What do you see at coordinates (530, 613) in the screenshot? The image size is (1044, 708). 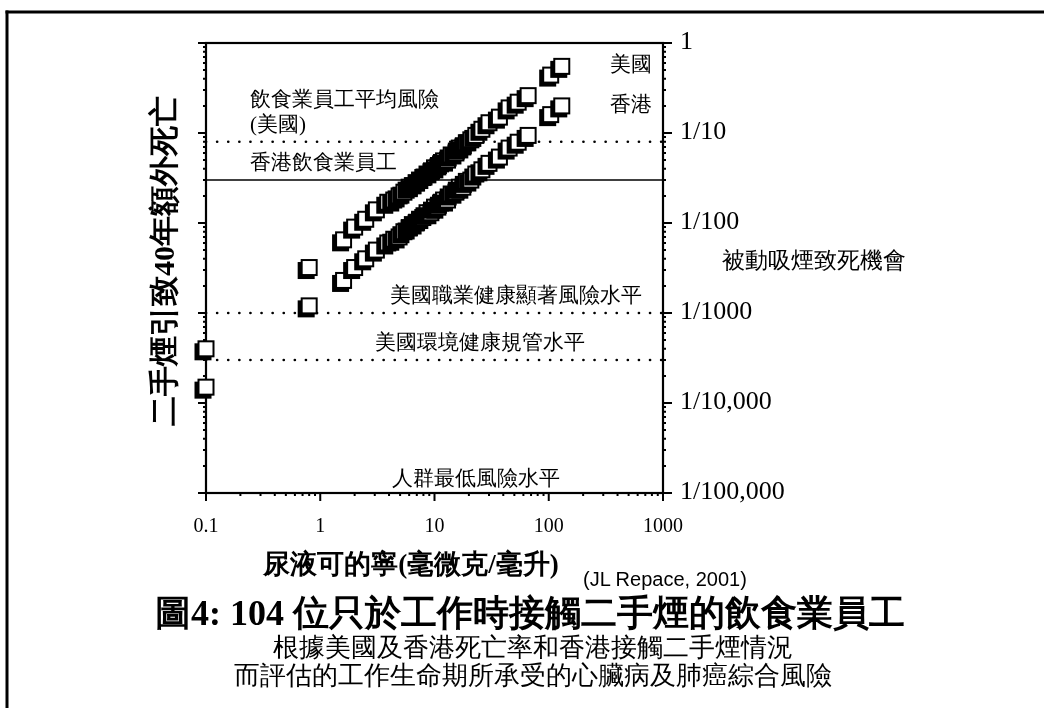 I see `text: 圖4: 104 位只於工作時接觸二手煙的飲食業員工` at bounding box center [530, 613].